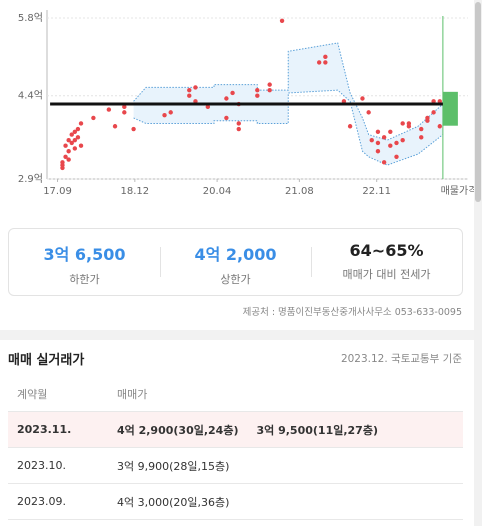 Image resolution: width=482 pixels, height=526 pixels. Describe the element at coordinates (401, 359) in the screenshot. I see `note: 2023.12. 국토교통부 기준` at that location.